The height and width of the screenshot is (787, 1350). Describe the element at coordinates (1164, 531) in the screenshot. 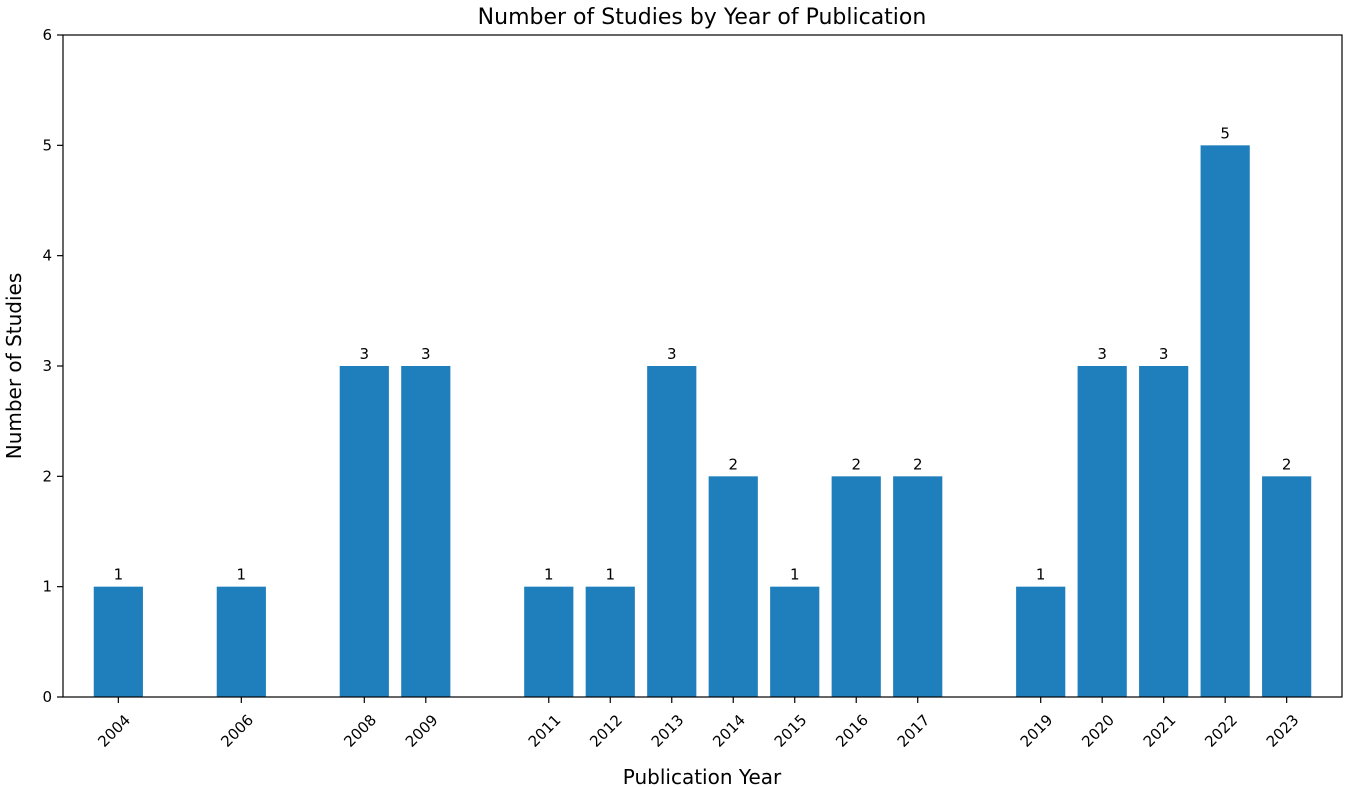

I see `bar-2021` at that location.